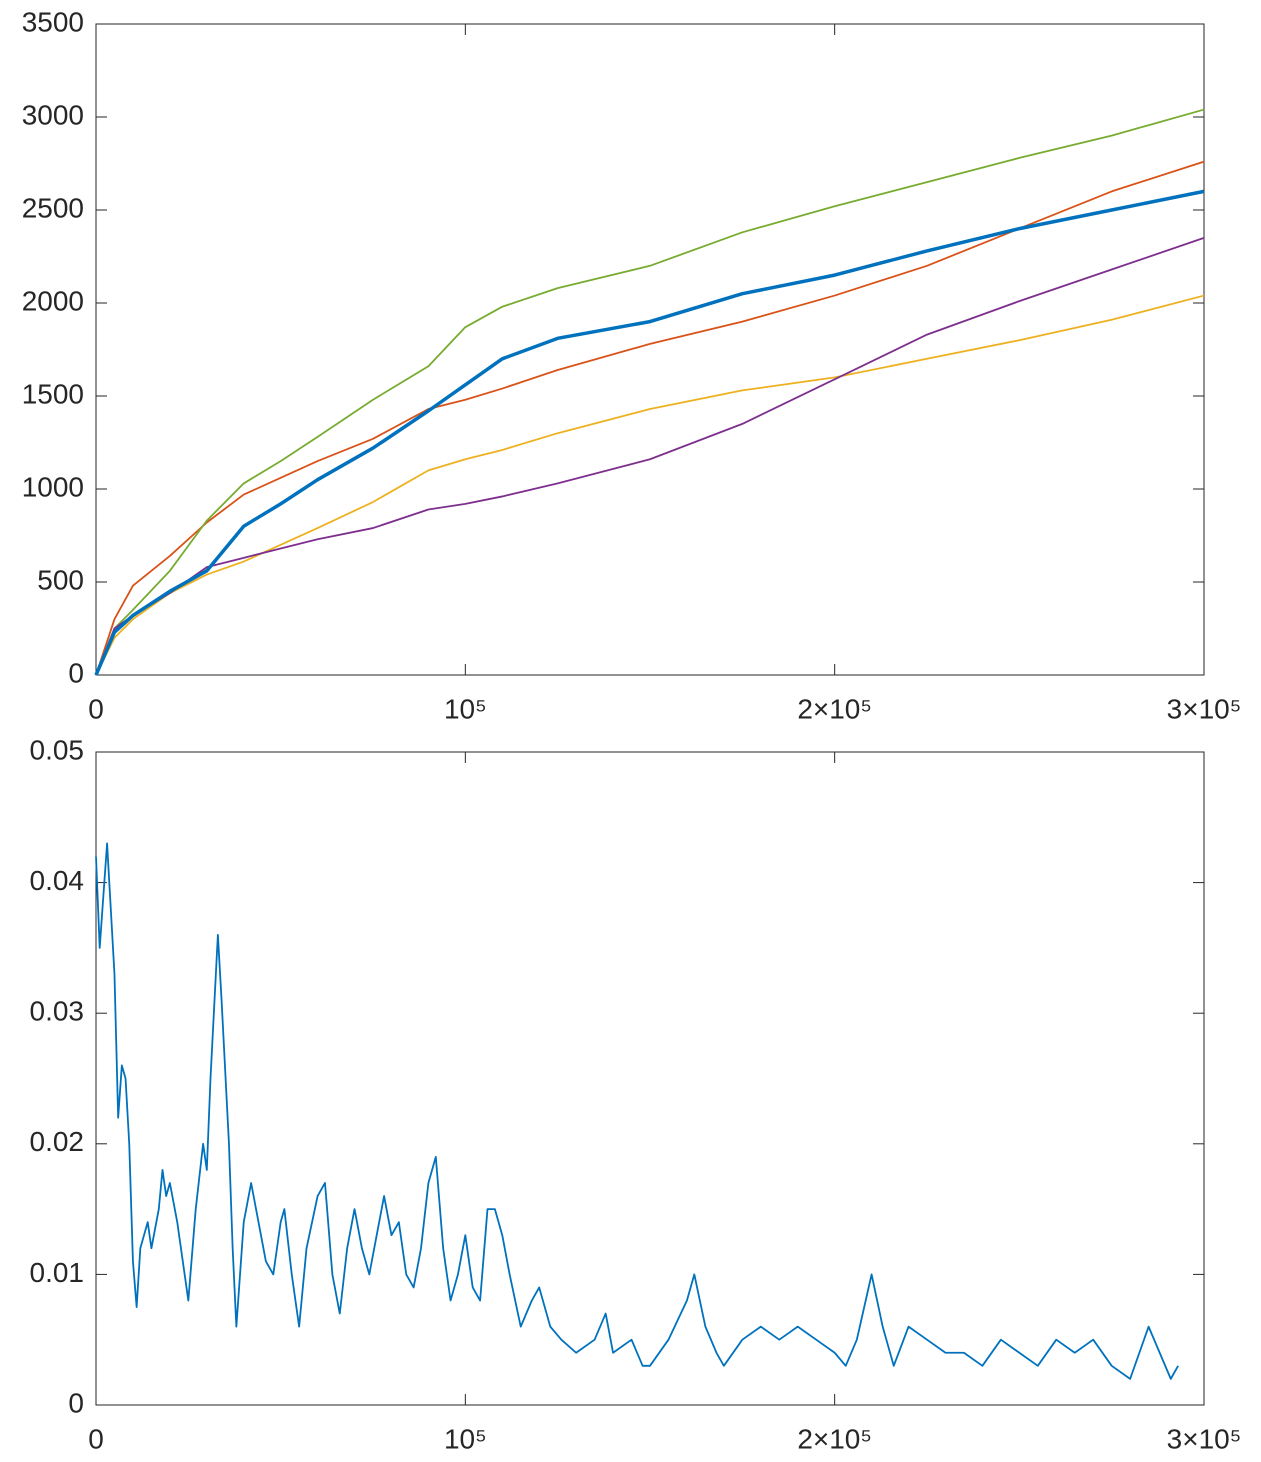  I want to click on y-tick-label: 0.05, so click(57, 749).